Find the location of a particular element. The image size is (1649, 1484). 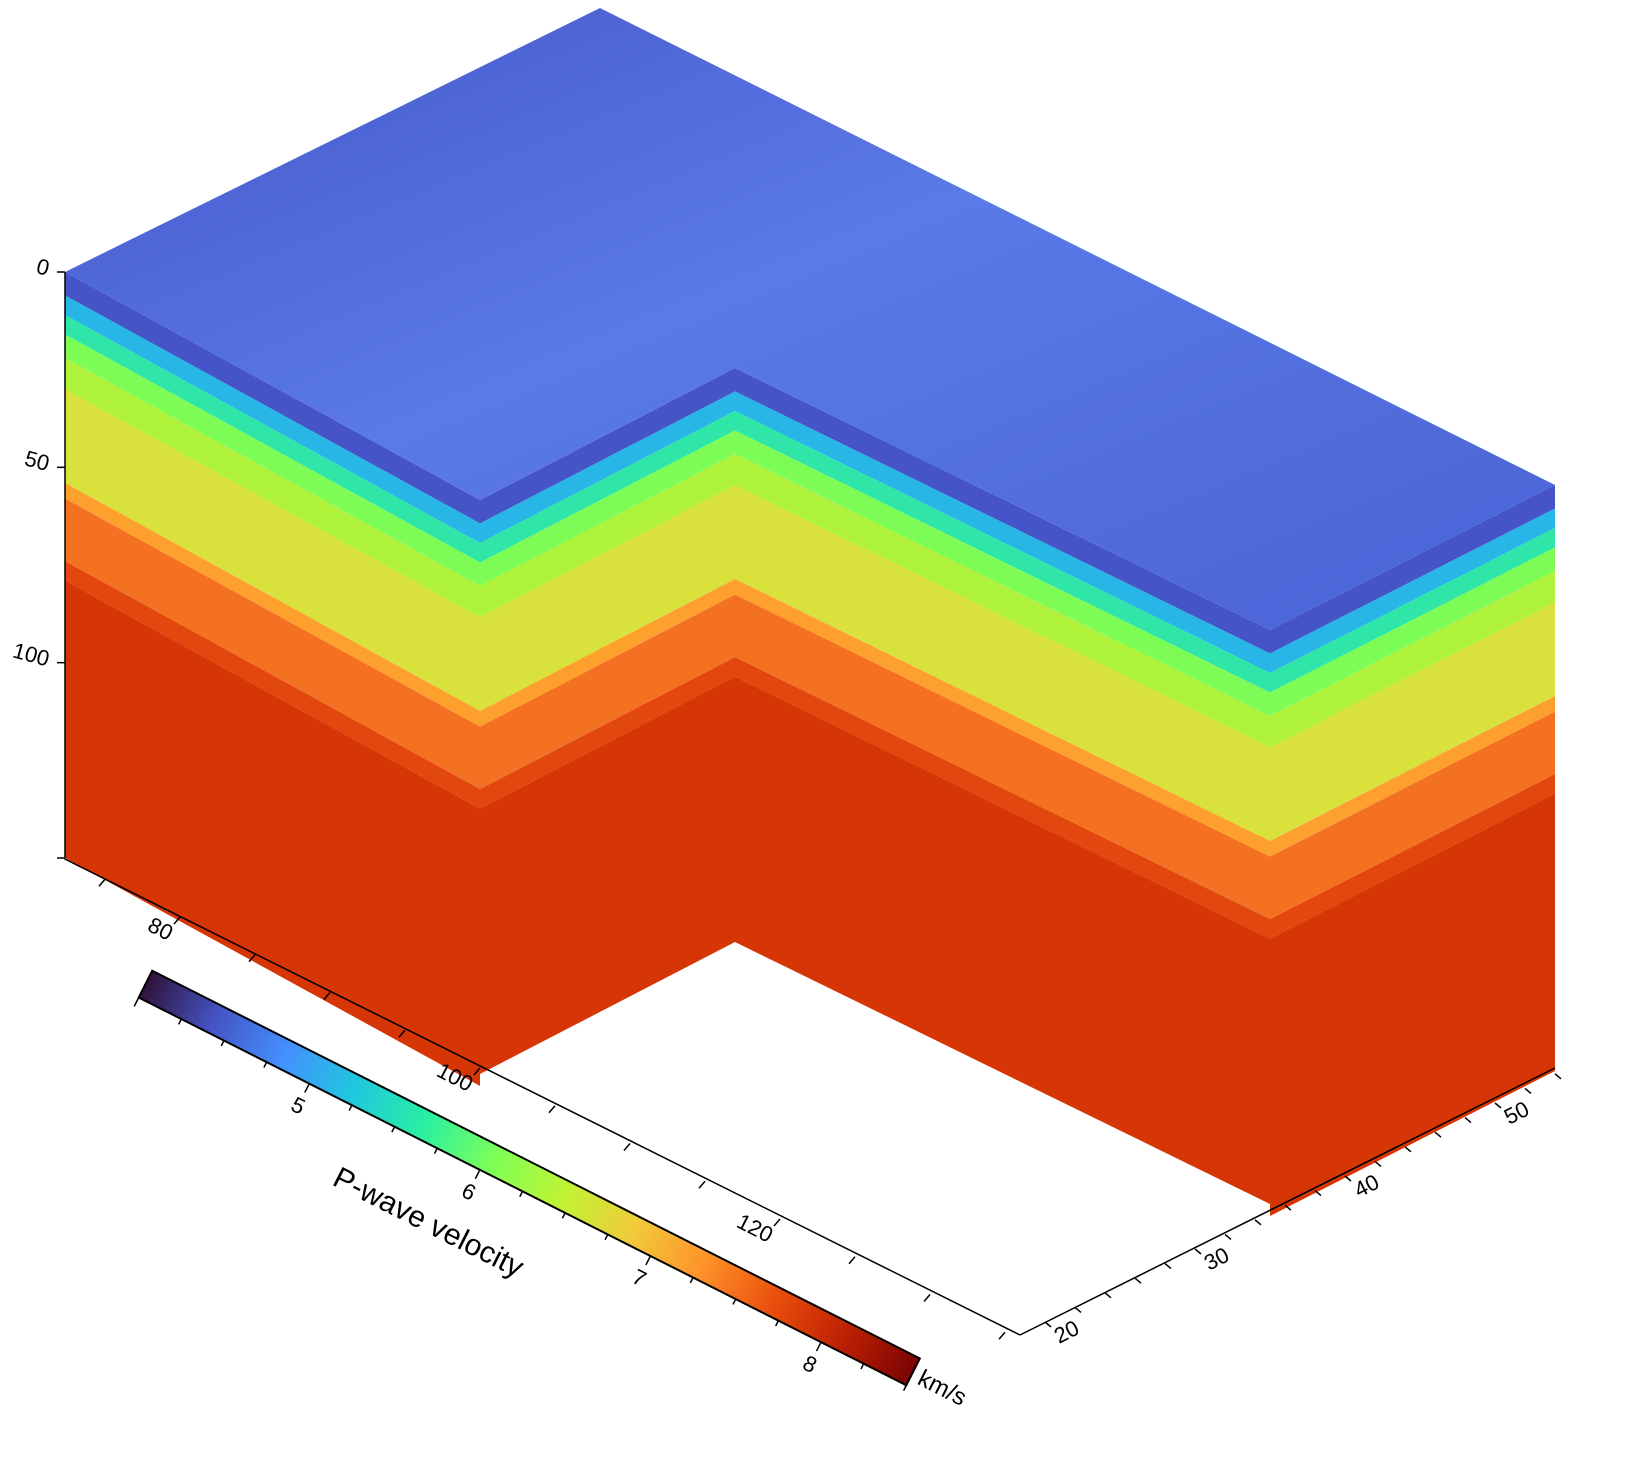

x-tick-label: 120 is located at coordinates (755, 1228).